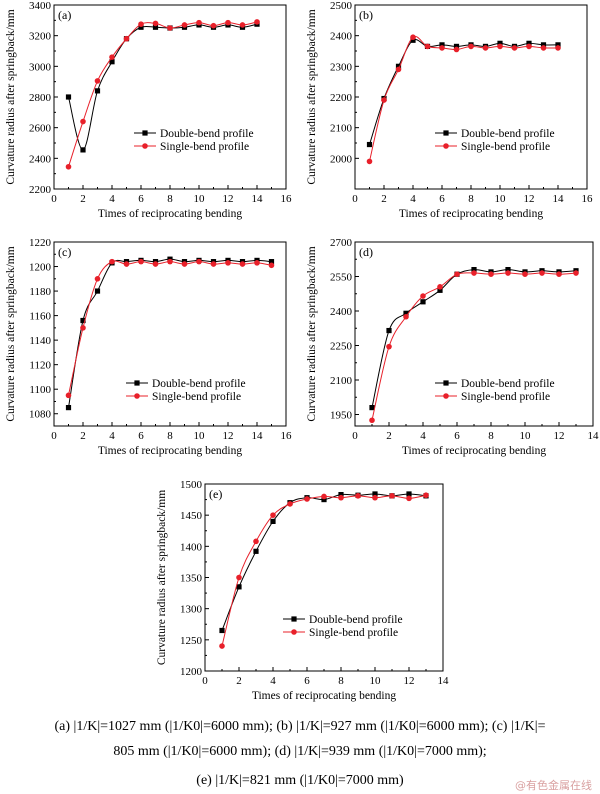  Describe the element at coordinates (324, 562) in the screenshot. I see `series-line-double-bend` at that location.